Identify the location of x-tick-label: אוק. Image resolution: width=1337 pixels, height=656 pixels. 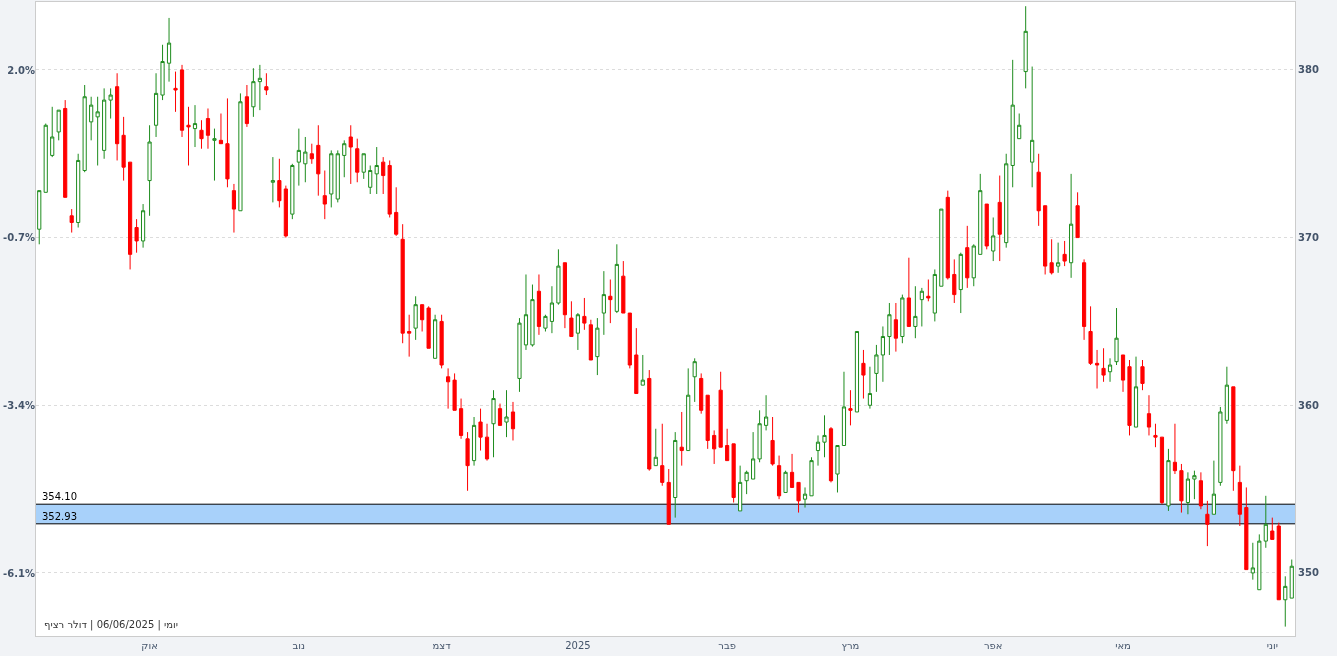
(149, 645).